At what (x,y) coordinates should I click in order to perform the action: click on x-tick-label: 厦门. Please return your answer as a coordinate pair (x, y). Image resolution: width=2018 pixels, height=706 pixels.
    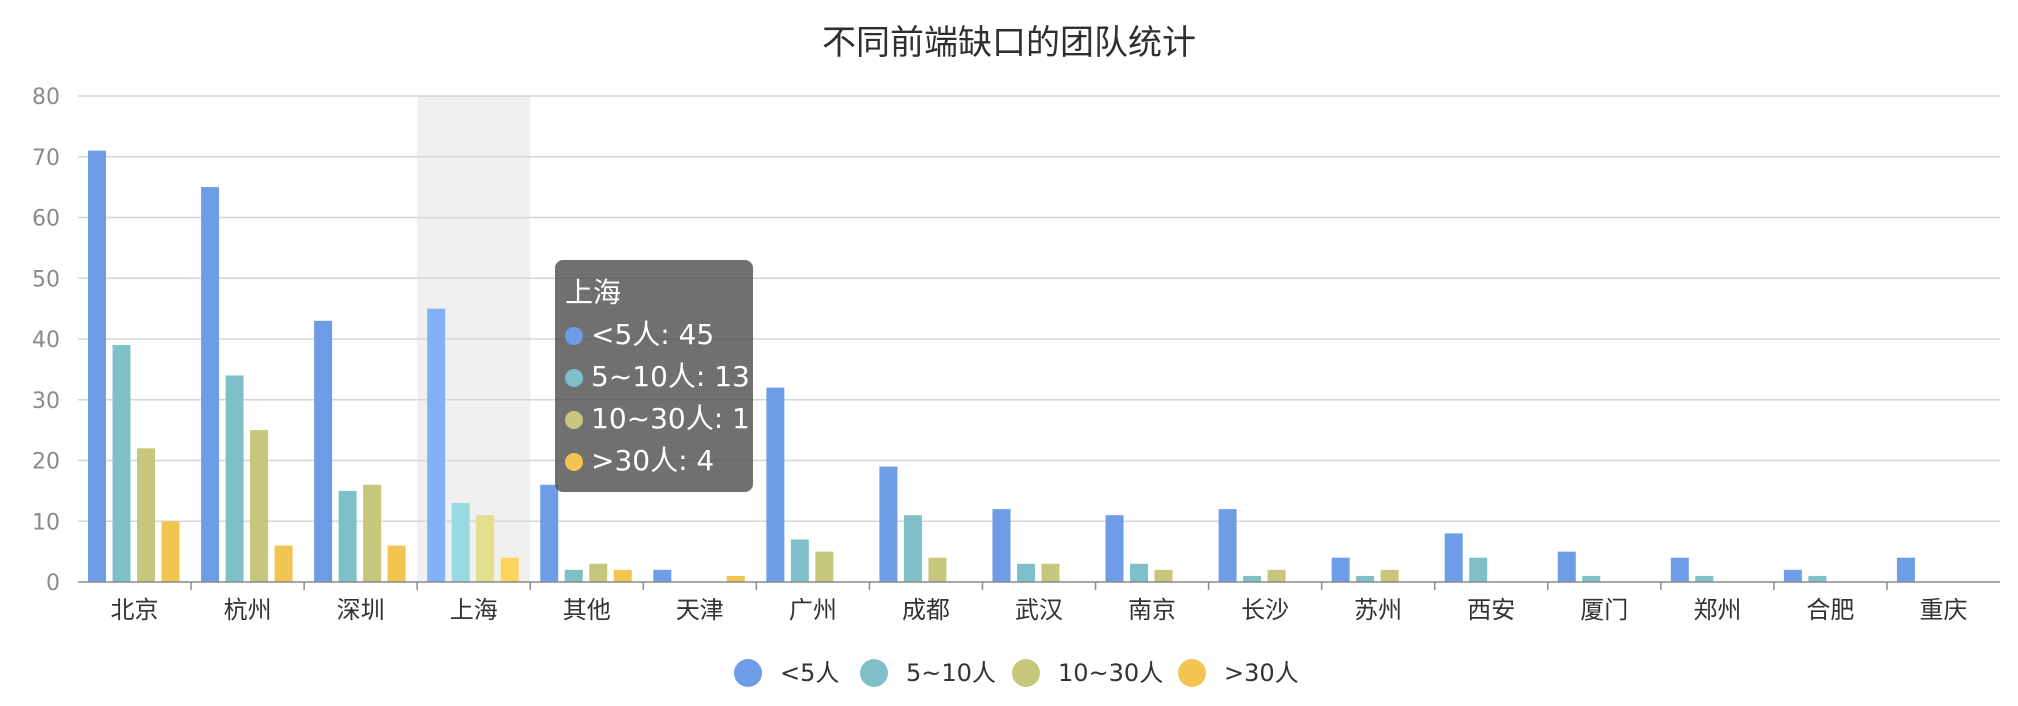
    Looking at the image, I should click on (1604, 610).